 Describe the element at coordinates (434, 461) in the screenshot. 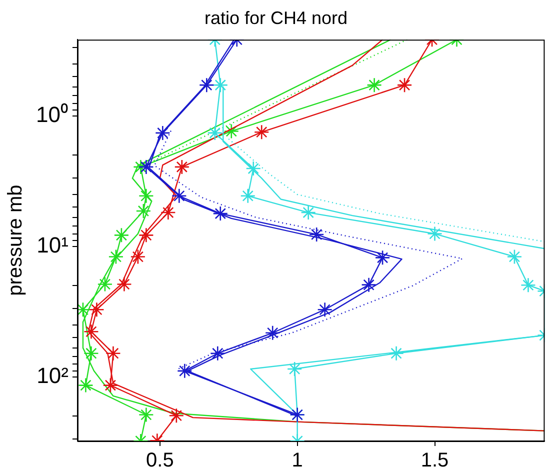

I see `x-tick-label: 1.5` at that location.